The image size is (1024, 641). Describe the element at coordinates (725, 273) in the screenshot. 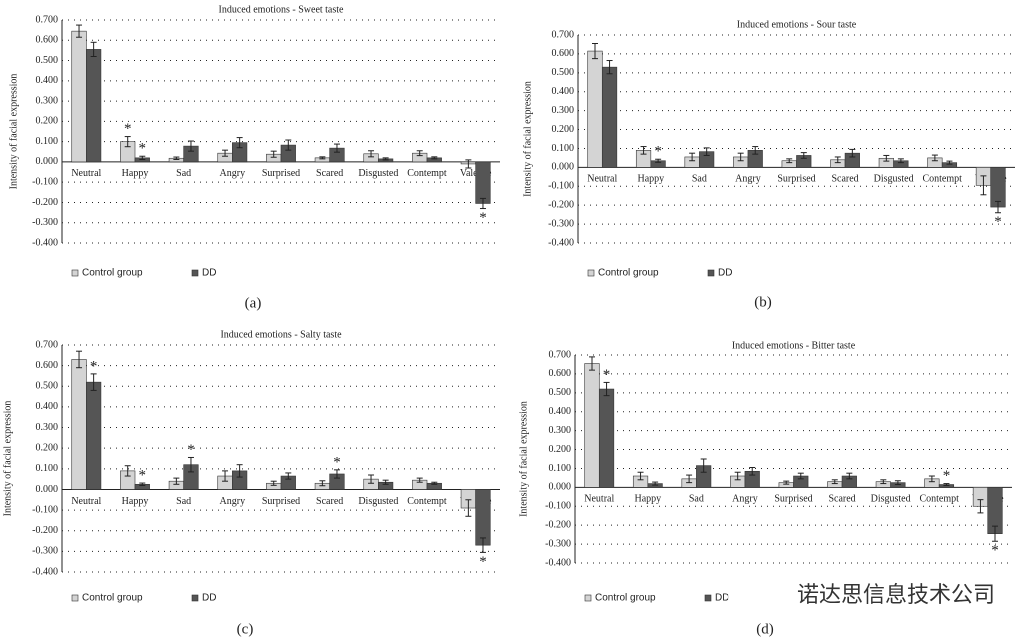

I see `legend-label: DD` at that location.